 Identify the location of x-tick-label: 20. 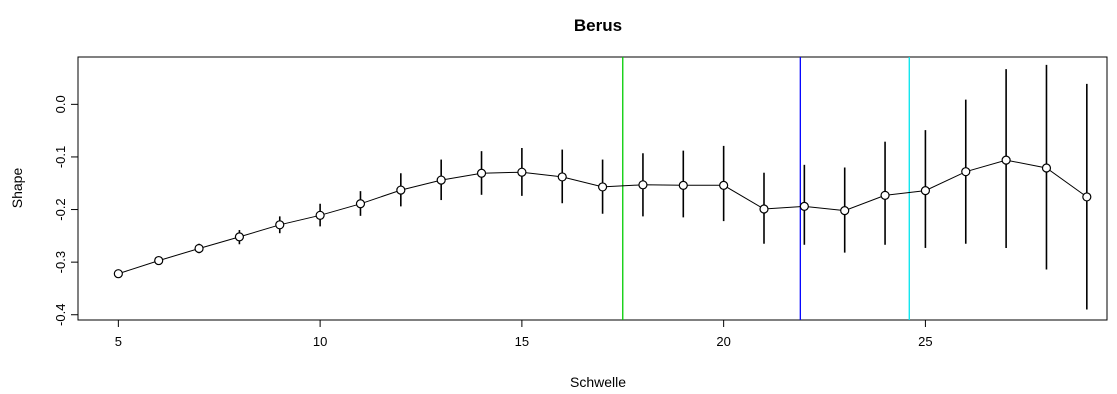
(723, 341).